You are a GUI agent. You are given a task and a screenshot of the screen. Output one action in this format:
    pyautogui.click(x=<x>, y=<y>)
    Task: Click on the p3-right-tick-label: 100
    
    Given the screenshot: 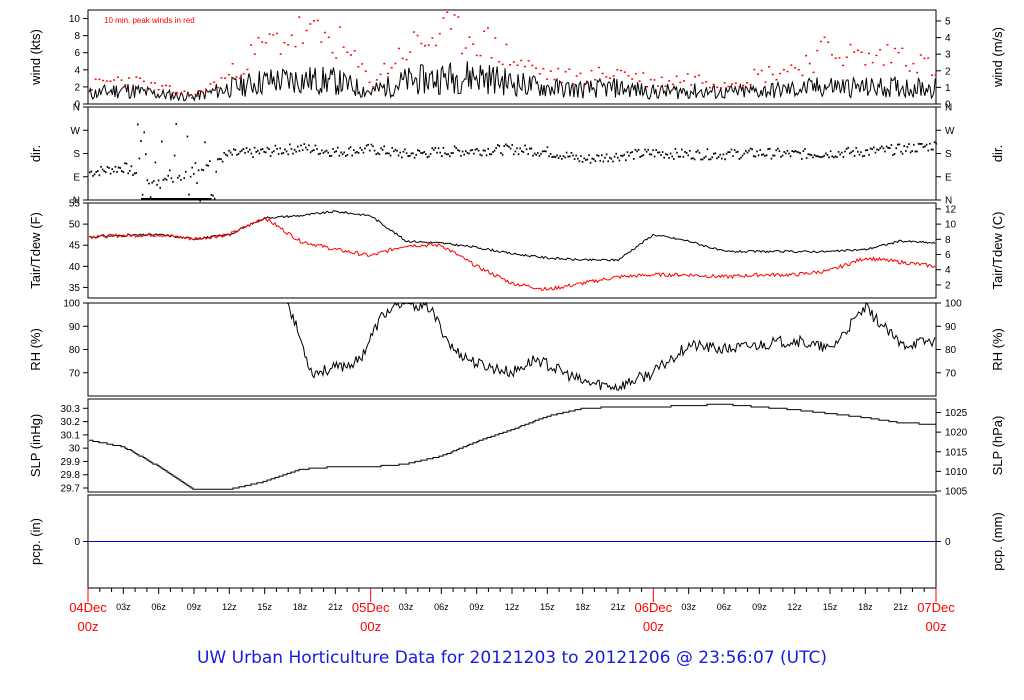 What is the action you would take?
    pyautogui.click(x=953, y=304)
    